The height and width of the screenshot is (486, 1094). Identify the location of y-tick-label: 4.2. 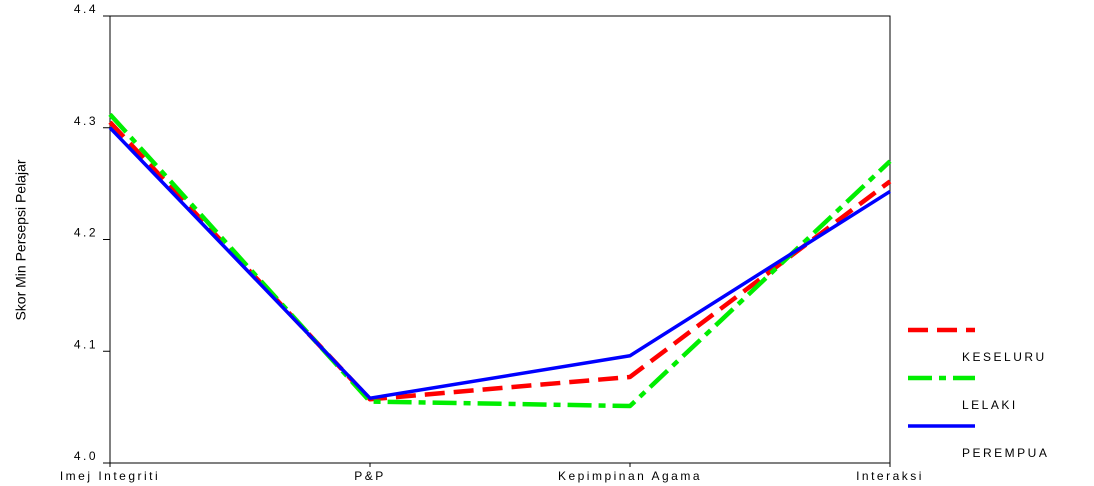
(86, 233).